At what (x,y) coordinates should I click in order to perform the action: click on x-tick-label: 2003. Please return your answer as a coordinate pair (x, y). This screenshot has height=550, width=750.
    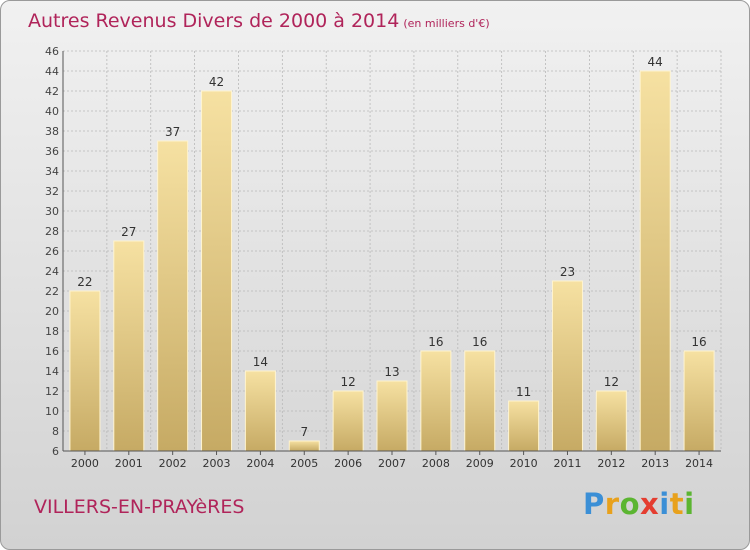
    Looking at the image, I should click on (217, 463).